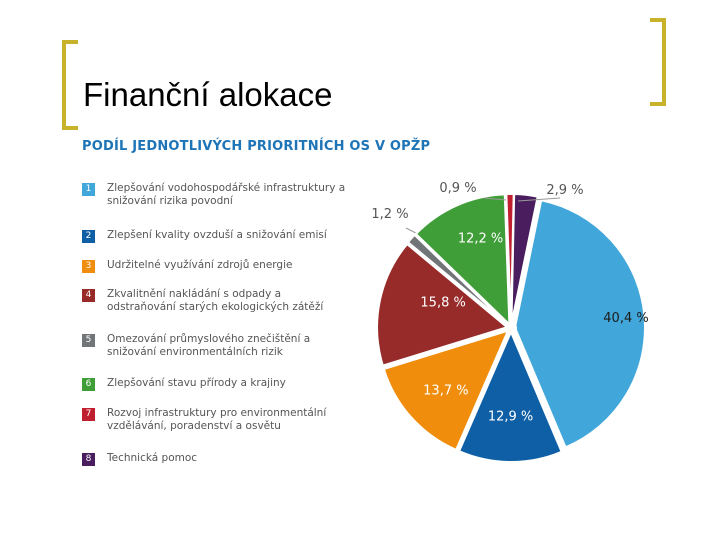 The width and height of the screenshot is (720, 540). What do you see at coordinates (88, 236) in the screenshot?
I see `legend-marker-2: 2` at bounding box center [88, 236].